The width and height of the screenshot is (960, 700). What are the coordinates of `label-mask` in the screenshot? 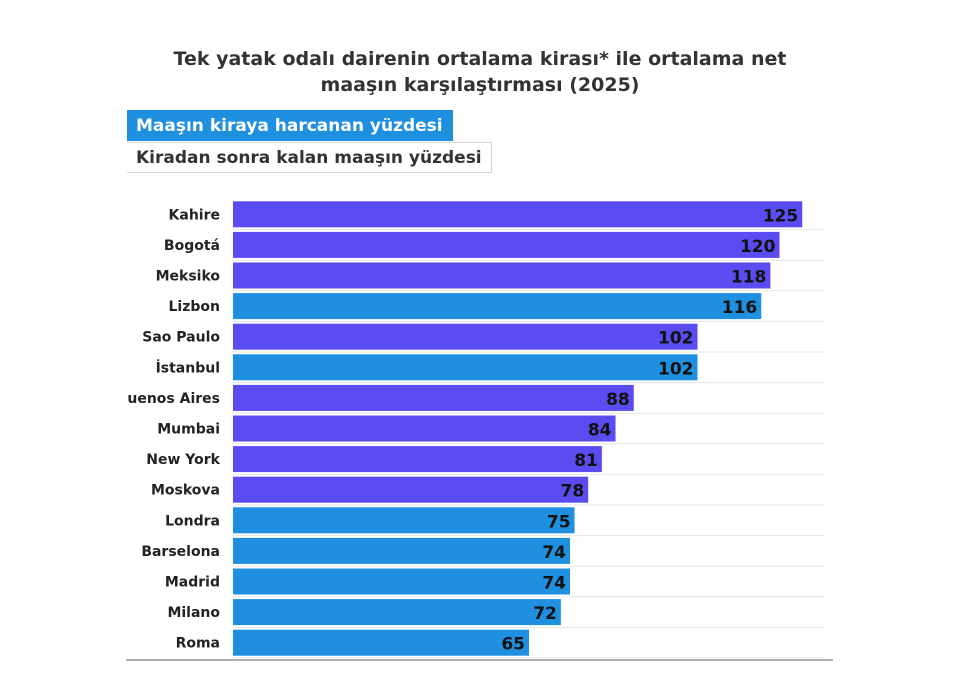 It's located at (63, 350).